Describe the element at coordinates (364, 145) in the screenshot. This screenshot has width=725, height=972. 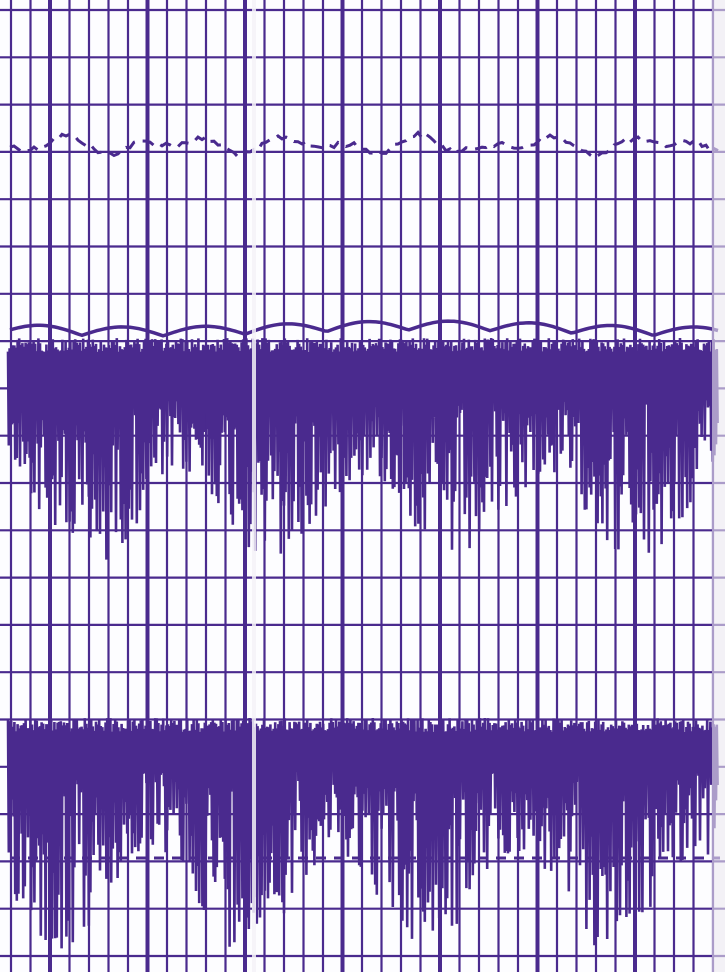
I see `dashed-trace` at that location.